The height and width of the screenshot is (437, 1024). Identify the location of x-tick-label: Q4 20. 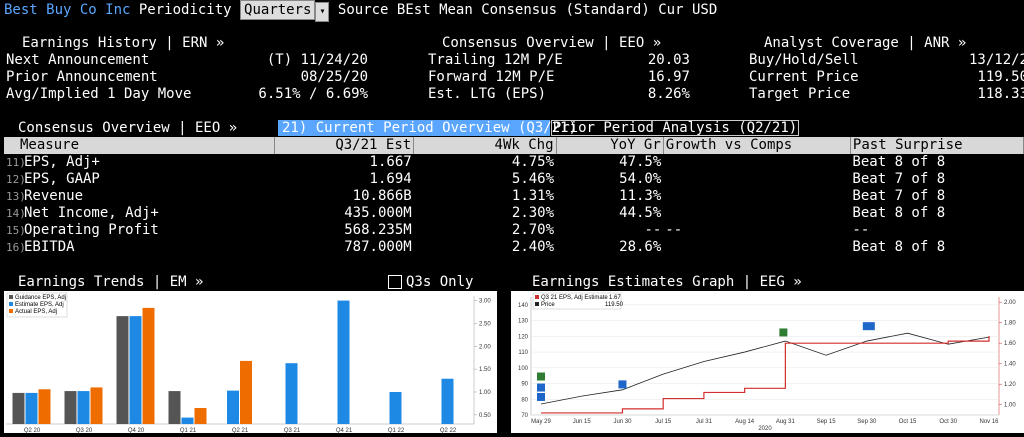
(136, 430).